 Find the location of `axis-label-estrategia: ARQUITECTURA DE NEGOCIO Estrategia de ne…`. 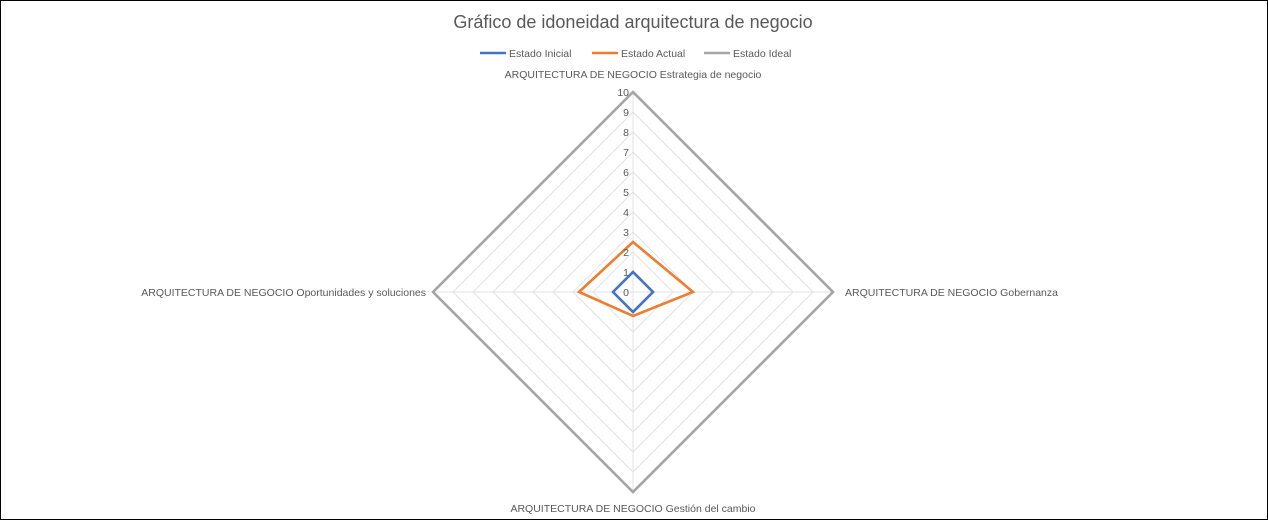

axis-label-estrategia: ARQUITECTURA DE NEGOCIO Estrategia de ne… is located at coordinates (633, 75).